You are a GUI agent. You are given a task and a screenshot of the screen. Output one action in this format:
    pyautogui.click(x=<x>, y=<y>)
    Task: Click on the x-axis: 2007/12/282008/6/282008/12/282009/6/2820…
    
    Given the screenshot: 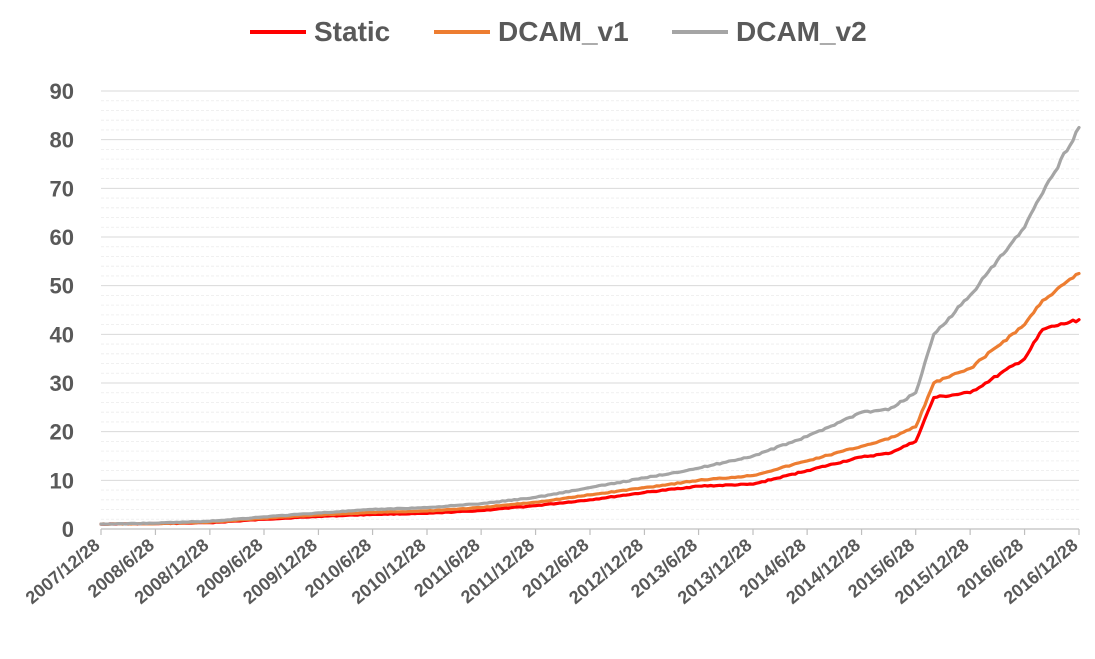 What is the action you would take?
    pyautogui.click(x=552, y=568)
    